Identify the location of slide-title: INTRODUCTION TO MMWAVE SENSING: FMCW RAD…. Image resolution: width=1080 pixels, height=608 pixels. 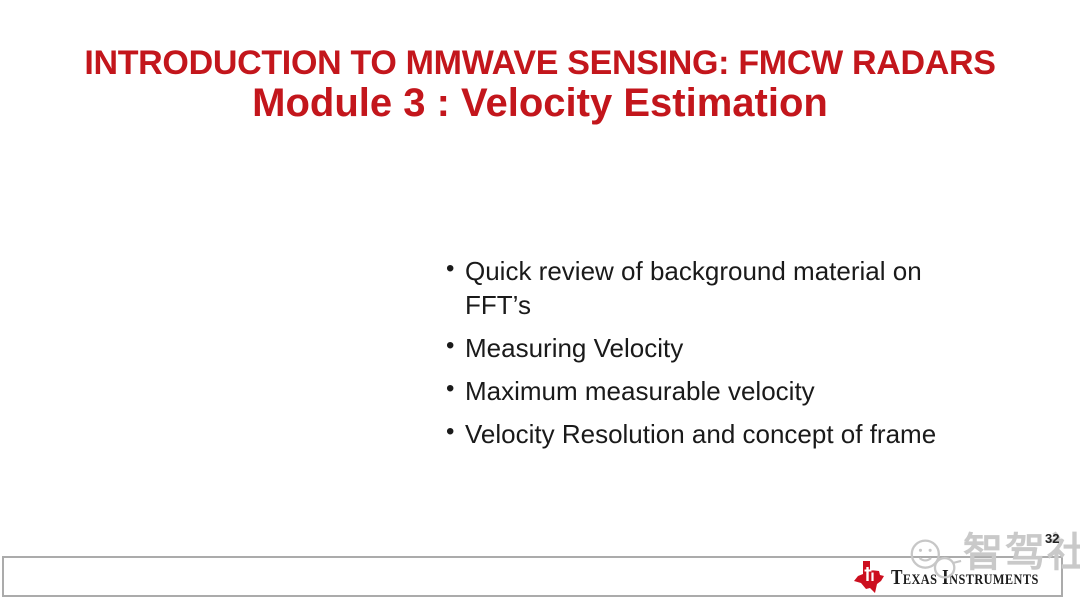
(540, 63).